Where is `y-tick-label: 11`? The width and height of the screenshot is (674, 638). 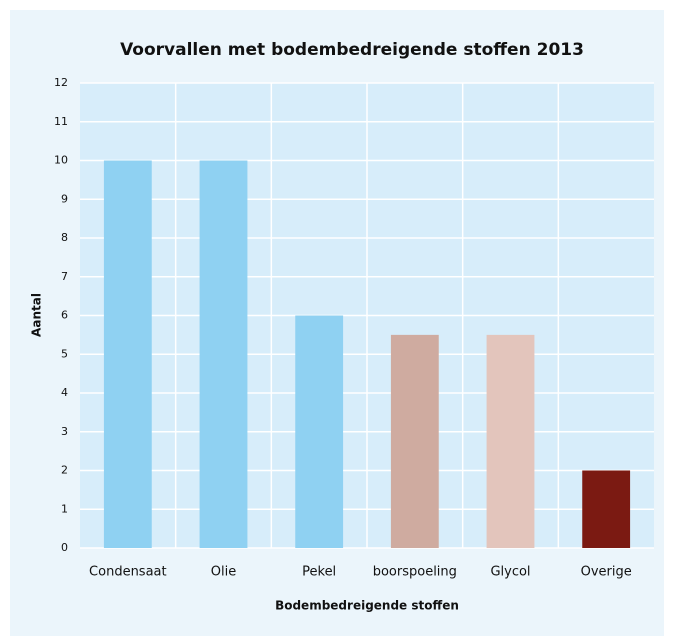 y-tick-label: 11 is located at coordinates (61, 121).